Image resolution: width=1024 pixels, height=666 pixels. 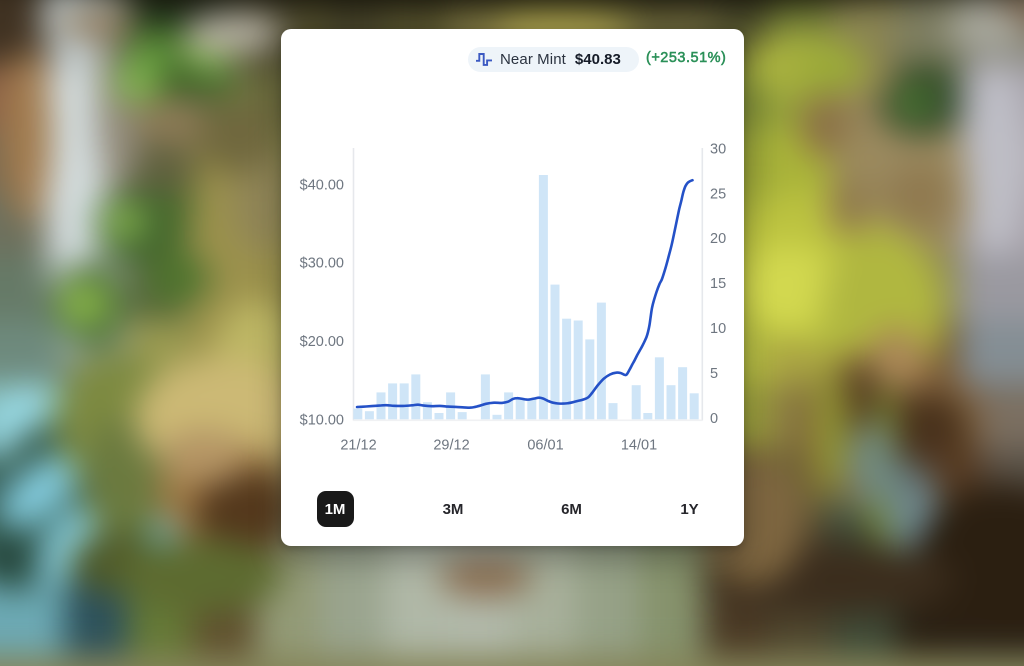 I want to click on svg-text: 10, so click(x=718, y=329).